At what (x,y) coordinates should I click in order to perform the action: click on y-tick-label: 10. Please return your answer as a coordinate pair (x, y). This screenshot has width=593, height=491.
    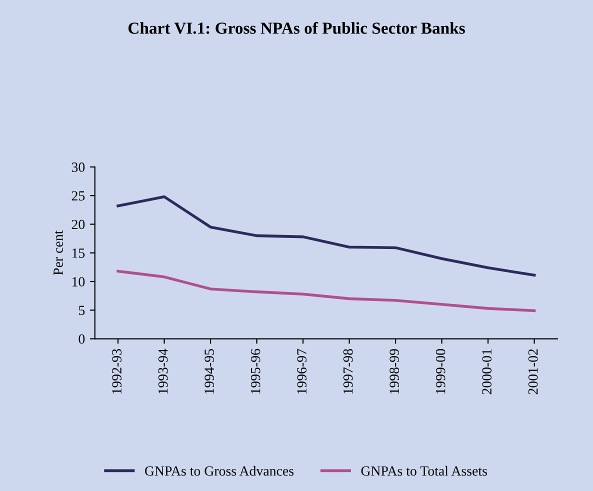
    Looking at the image, I should click on (78, 281).